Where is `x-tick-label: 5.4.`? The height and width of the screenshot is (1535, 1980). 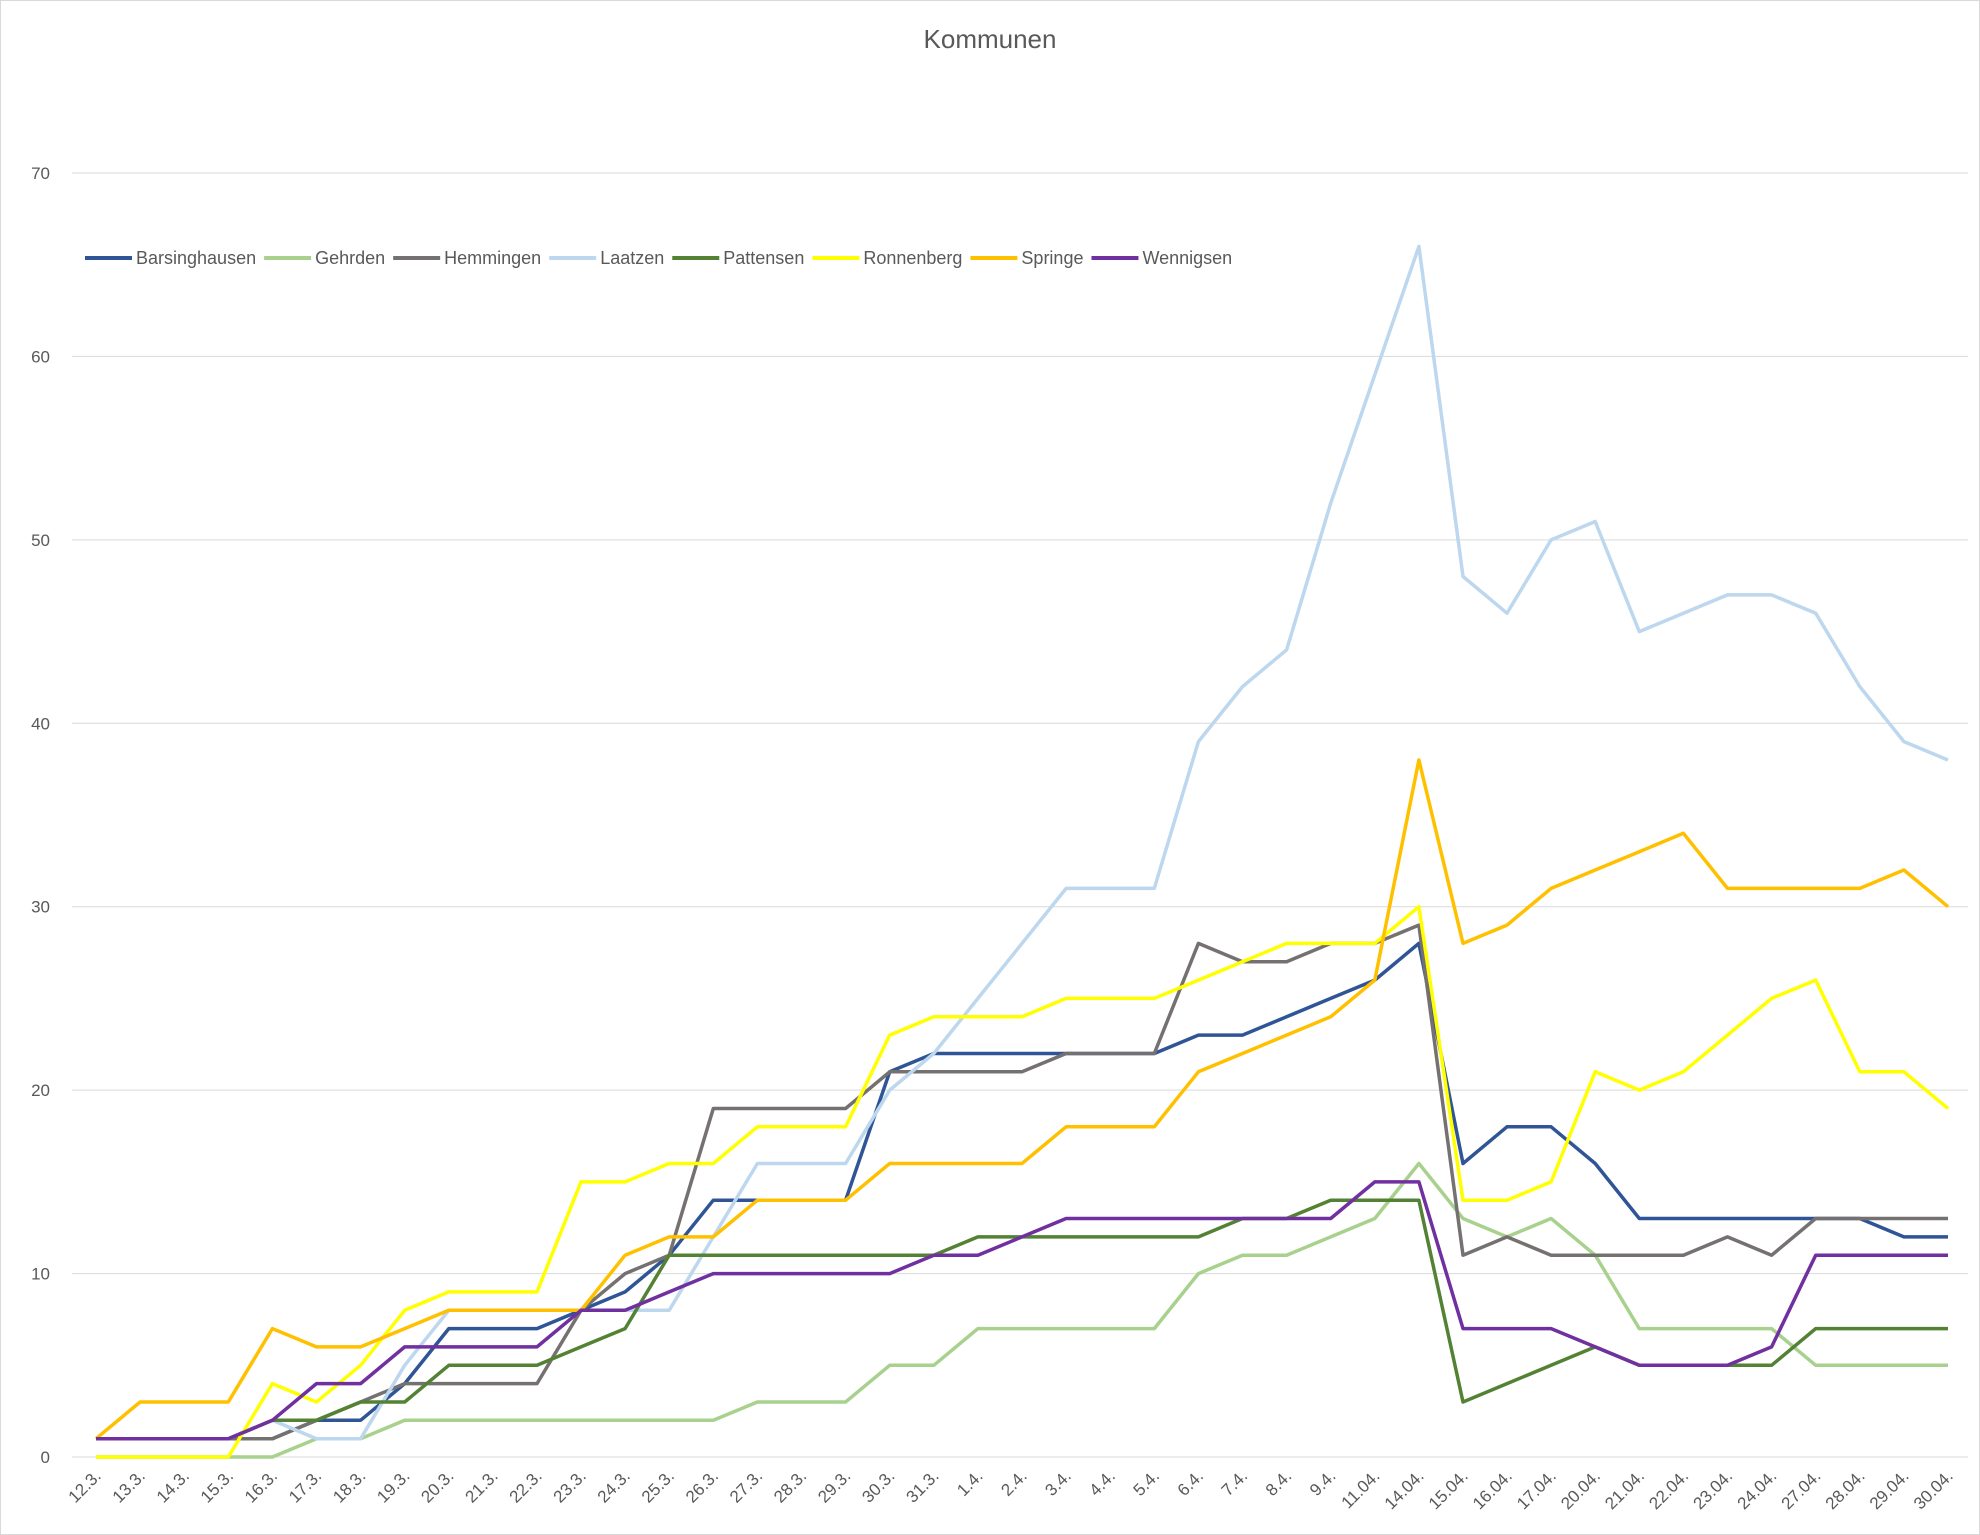
x-tick-label: 5.4. is located at coordinates (1146, 1482).